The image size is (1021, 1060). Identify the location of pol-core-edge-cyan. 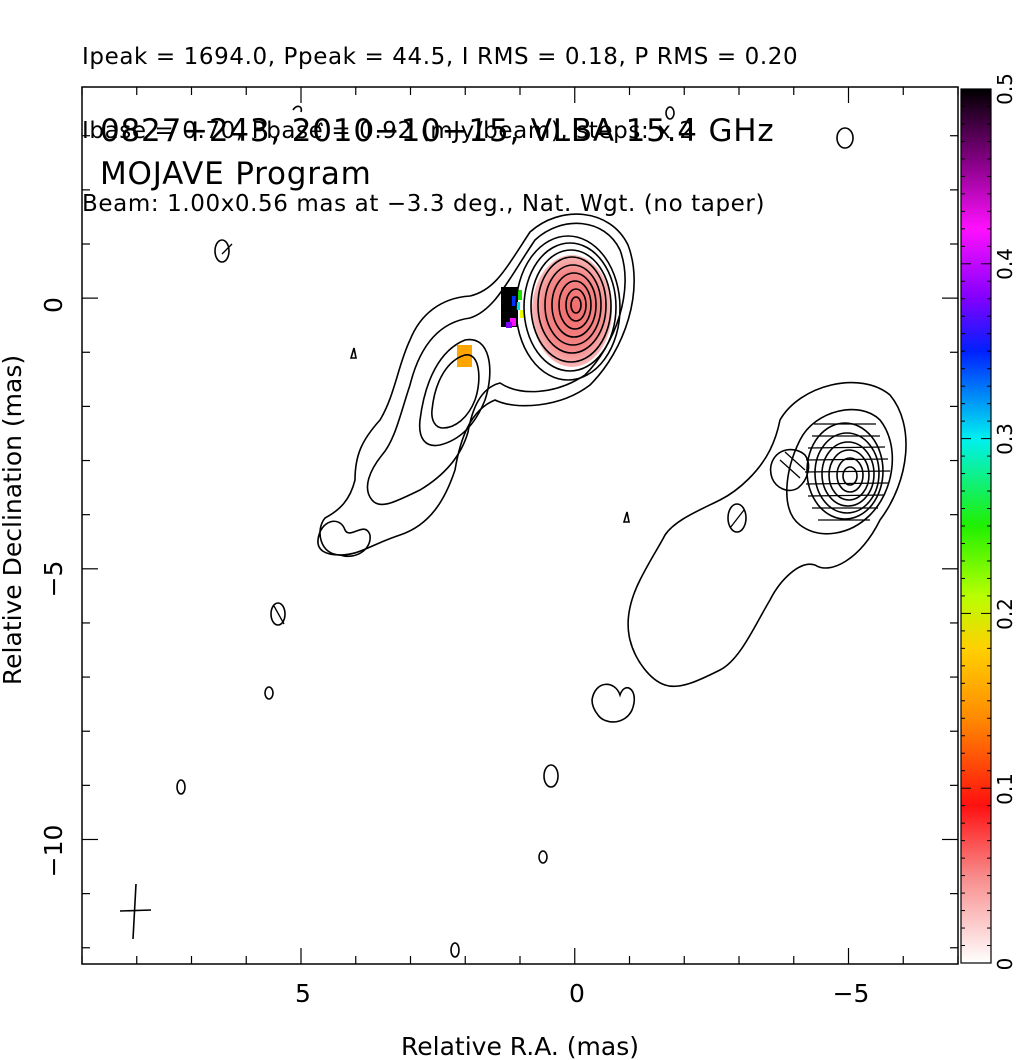
(518, 306).